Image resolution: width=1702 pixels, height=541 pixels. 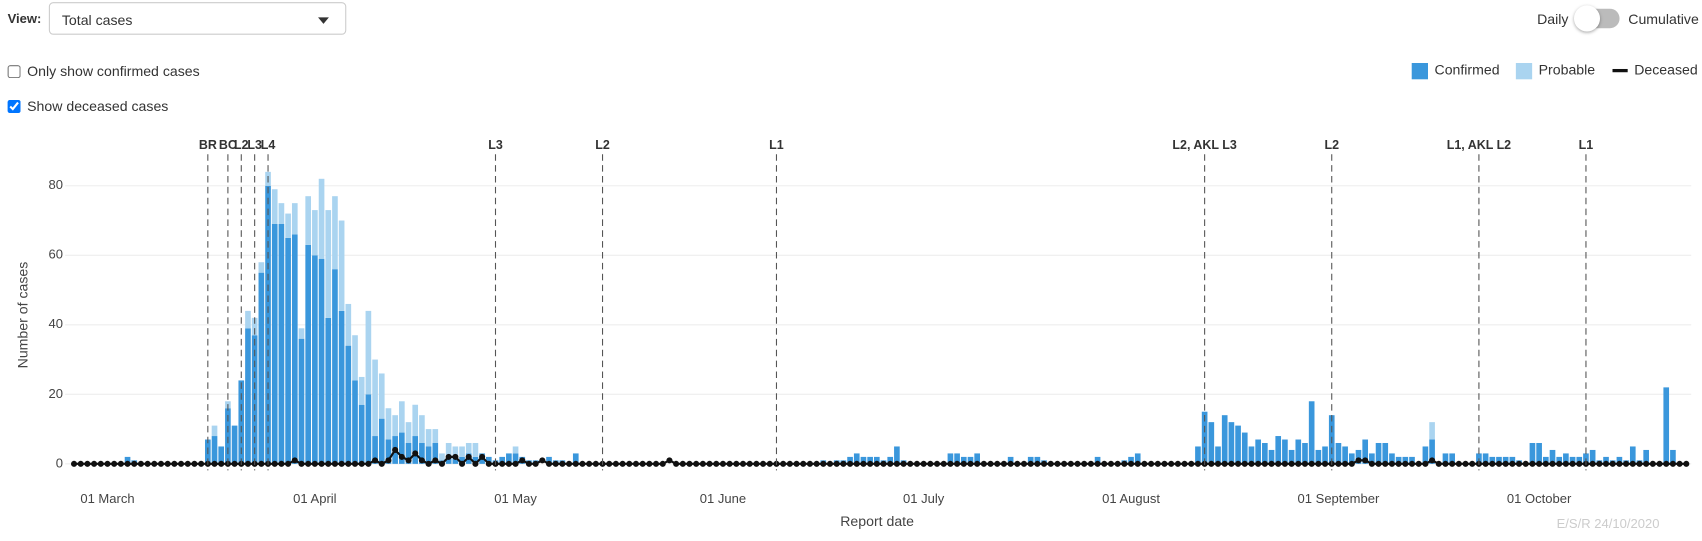 What do you see at coordinates (103, 71) in the screenshot?
I see `checkbox-row: Only show confirmed cases` at bounding box center [103, 71].